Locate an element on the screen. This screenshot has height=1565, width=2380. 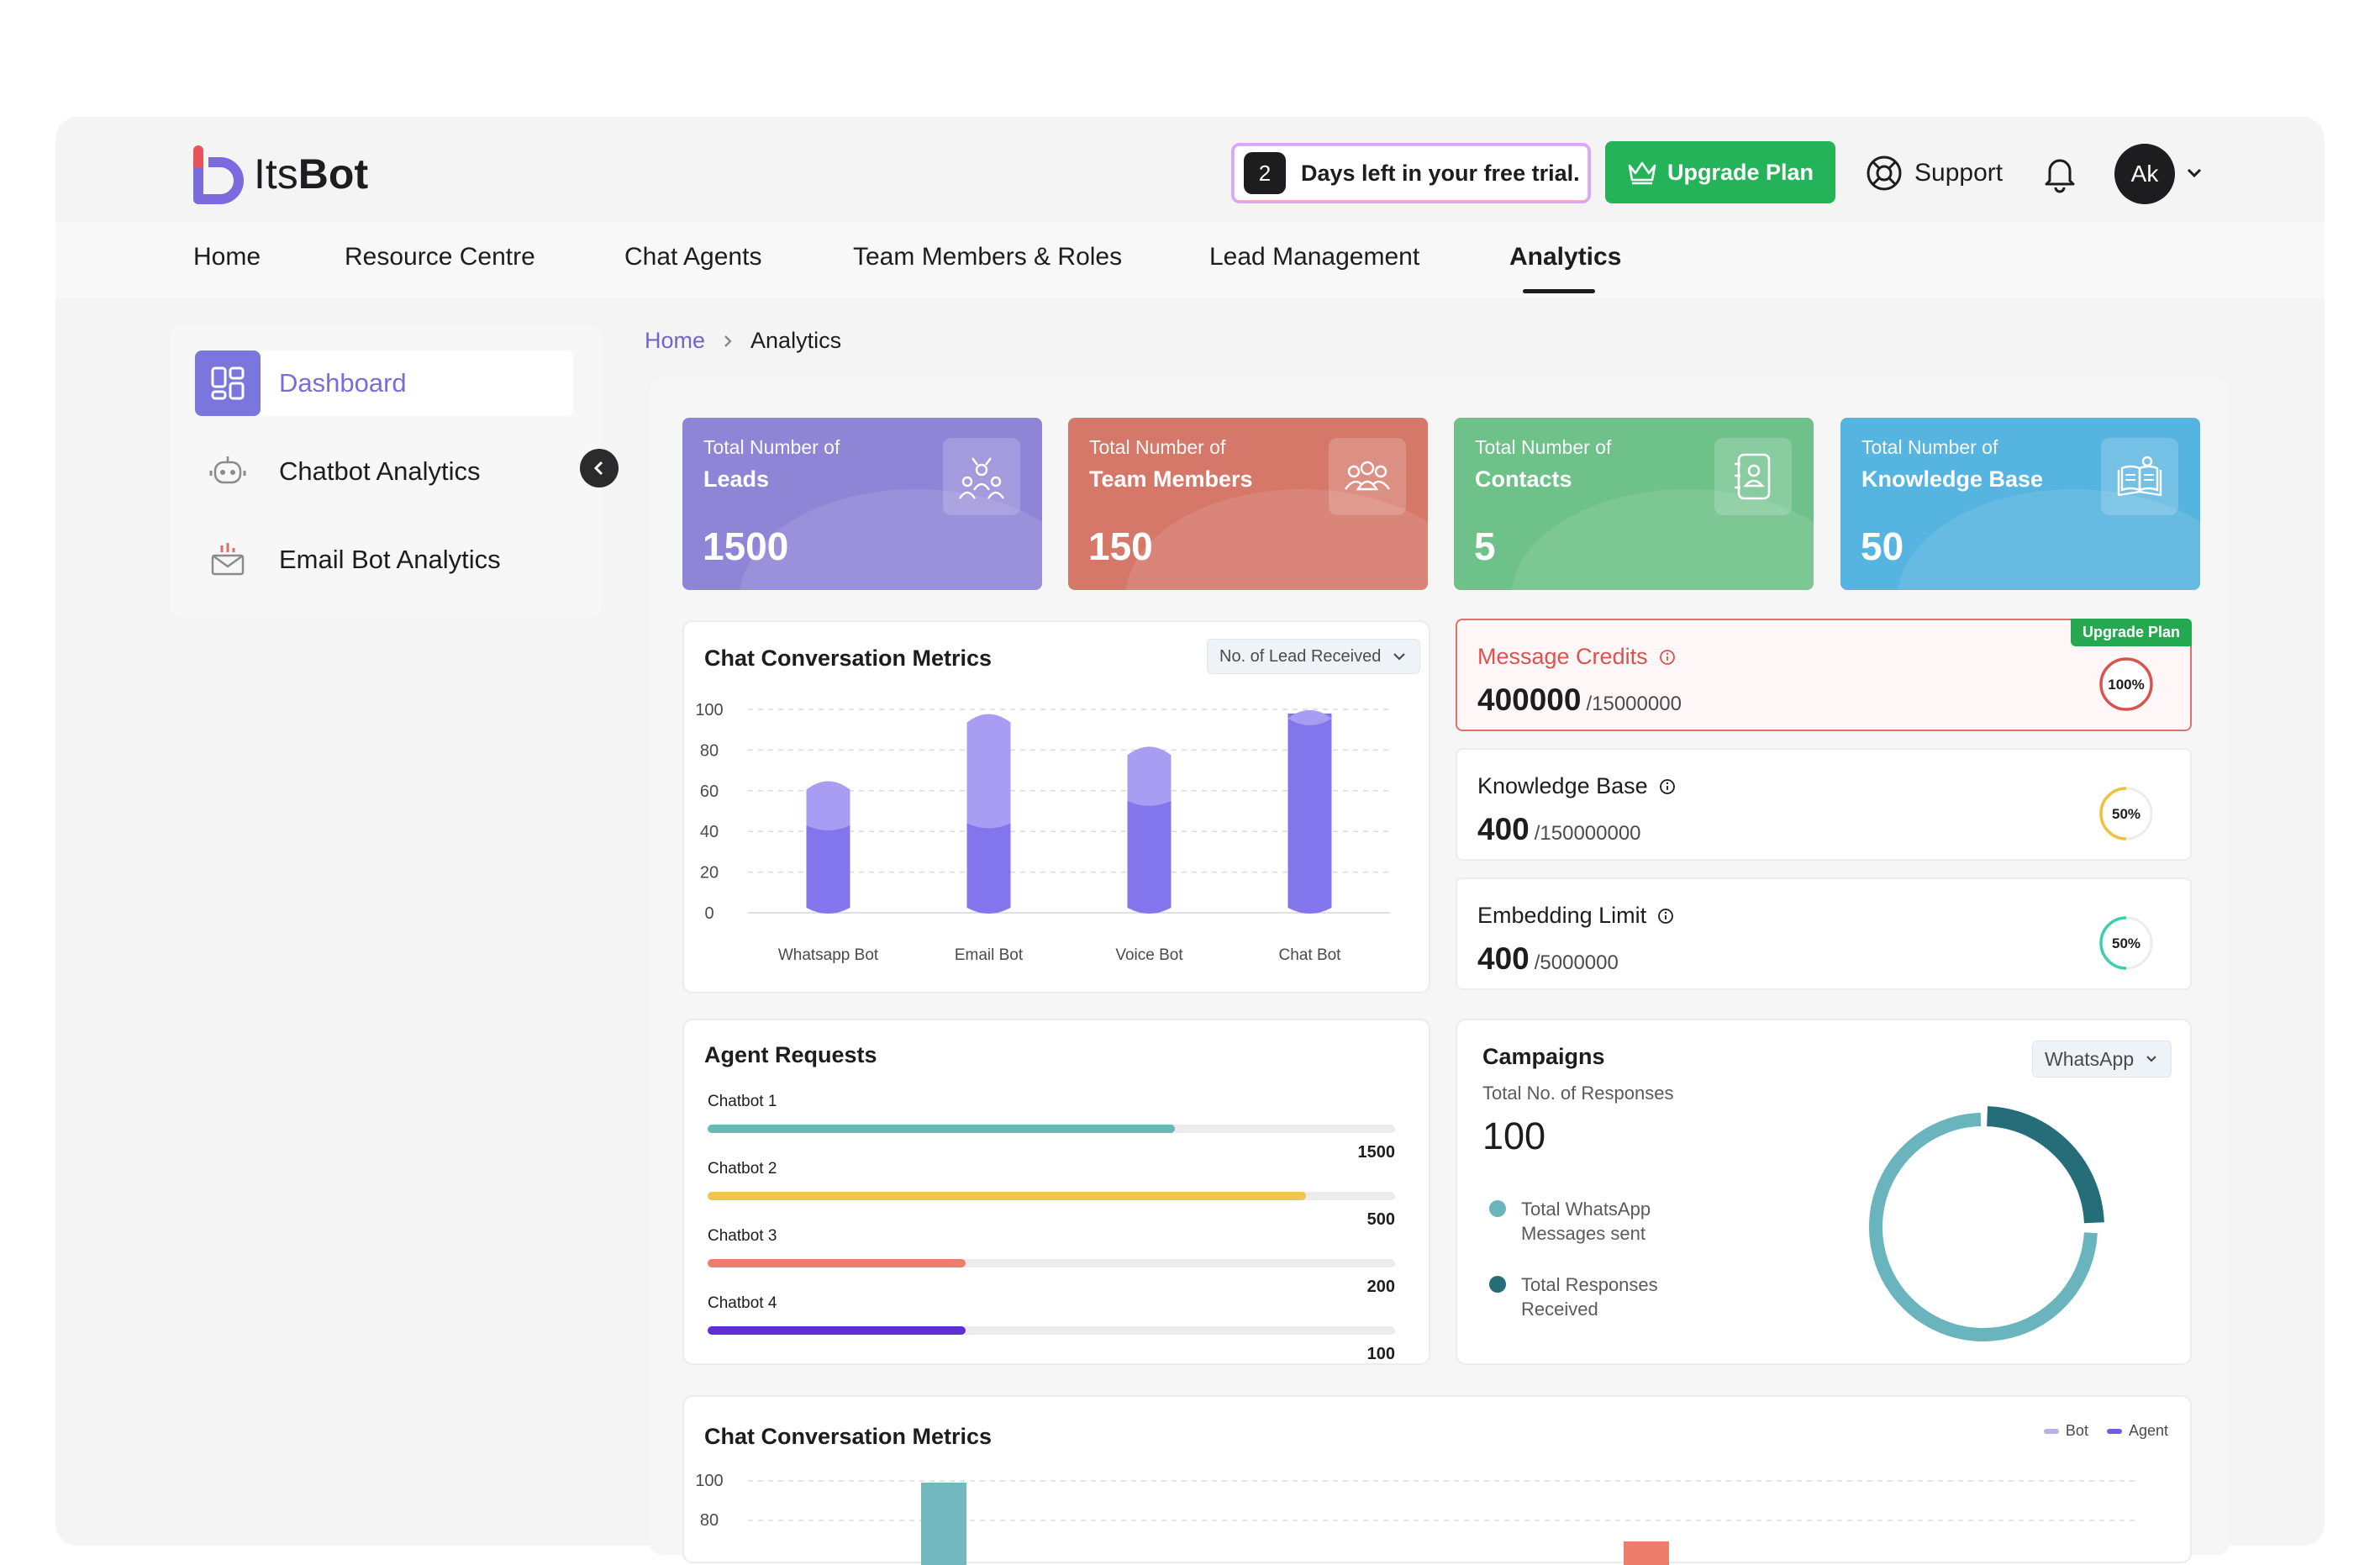
campaign-total: 100 is located at coordinates (1514, 1135).